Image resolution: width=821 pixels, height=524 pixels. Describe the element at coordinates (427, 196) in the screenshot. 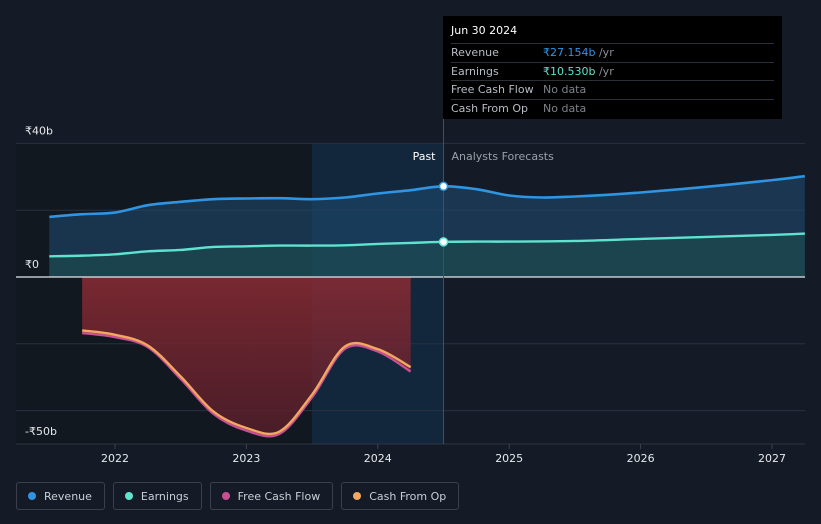

I see `revenue-line` at that location.